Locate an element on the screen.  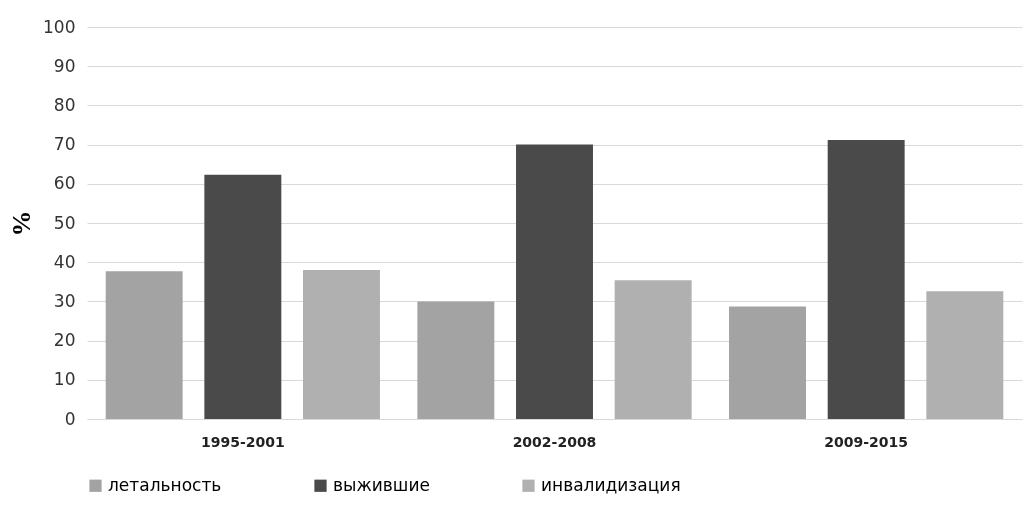
y-axis-title: % is located at coordinates (22, 223).